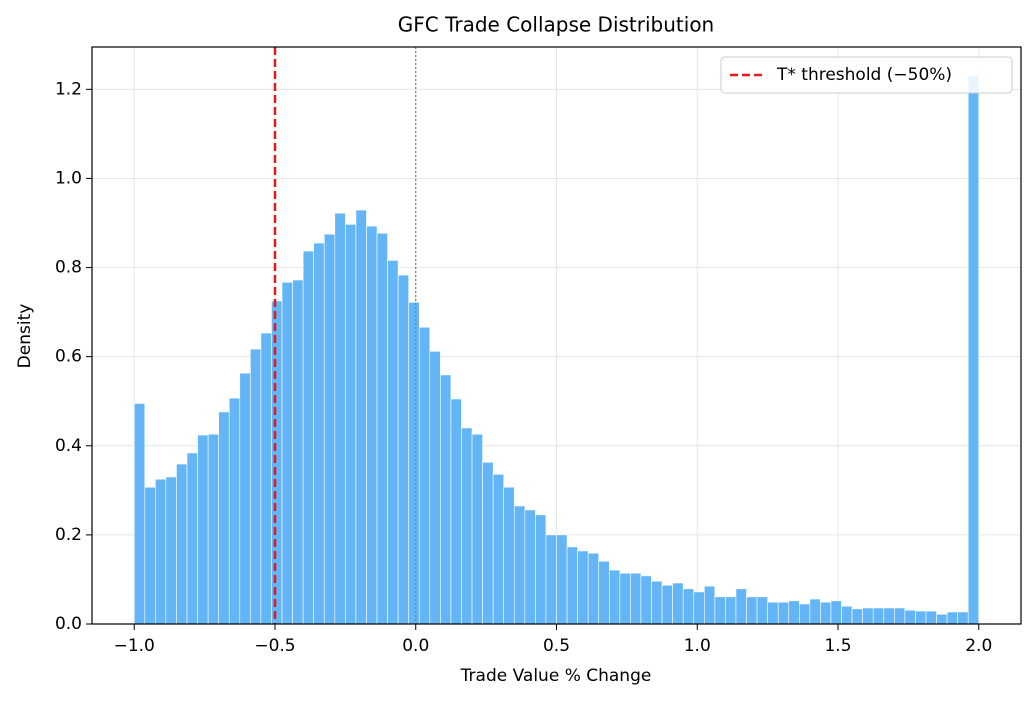  What do you see at coordinates (556, 676) in the screenshot?
I see `x-axis-label: Trade Value % Change` at bounding box center [556, 676].